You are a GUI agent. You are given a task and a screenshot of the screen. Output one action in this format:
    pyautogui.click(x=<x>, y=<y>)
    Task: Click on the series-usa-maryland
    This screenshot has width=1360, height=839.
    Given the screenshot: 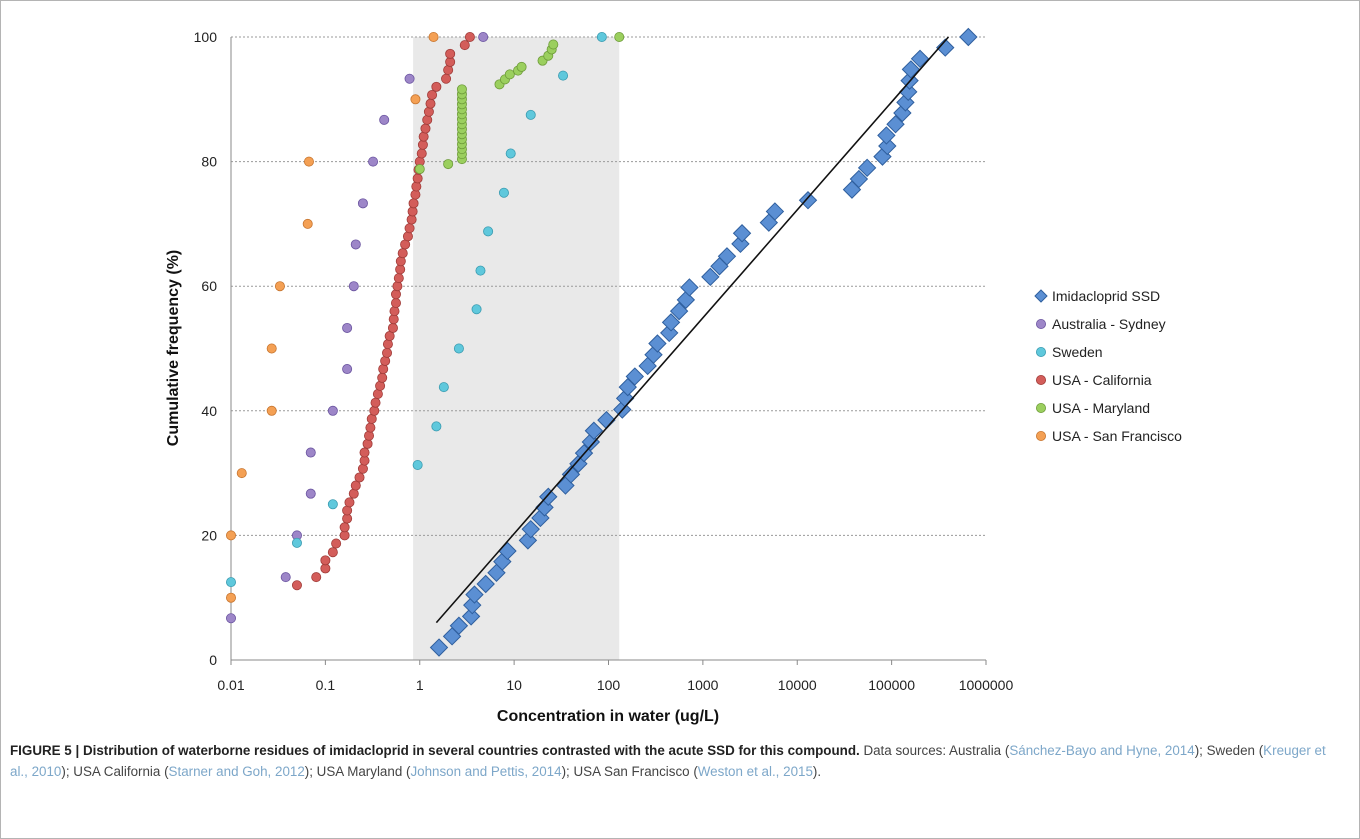 What is the action you would take?
    pyautogui.click(x=519, y=103)
    